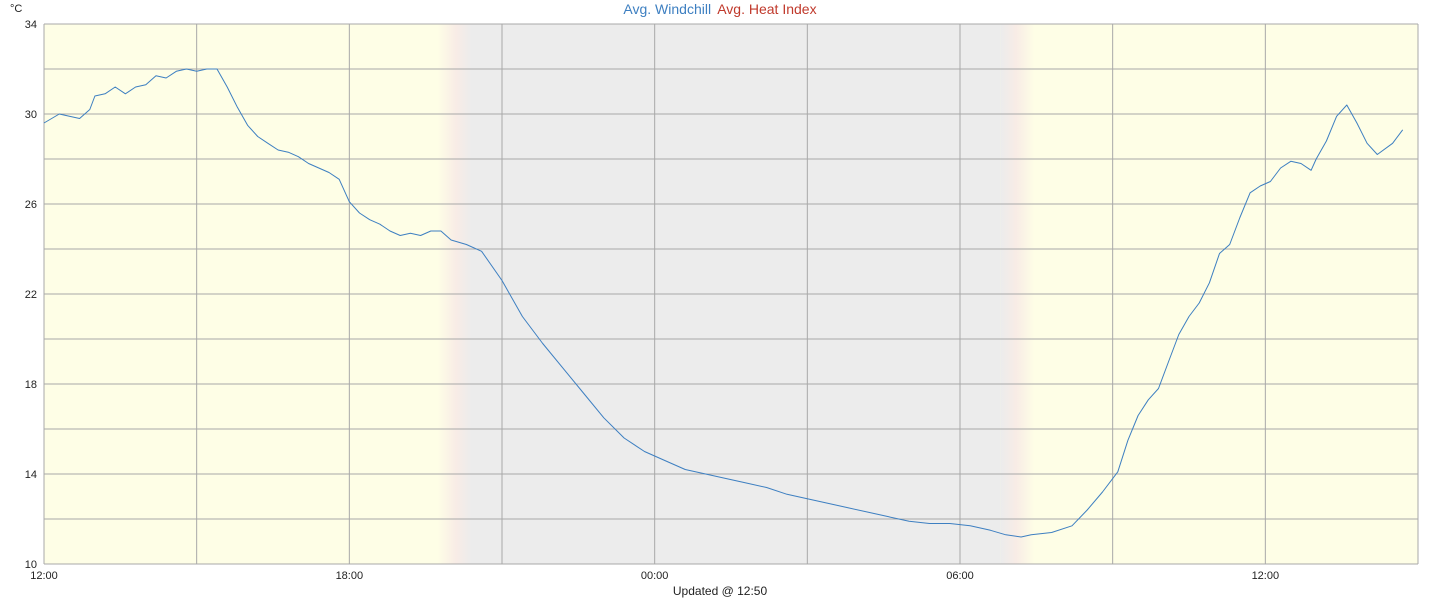  What do you see at coordinates (960, 576) in the screenshot?
I see `x-tick-label: 06:00` at bounding box center [960, 576].